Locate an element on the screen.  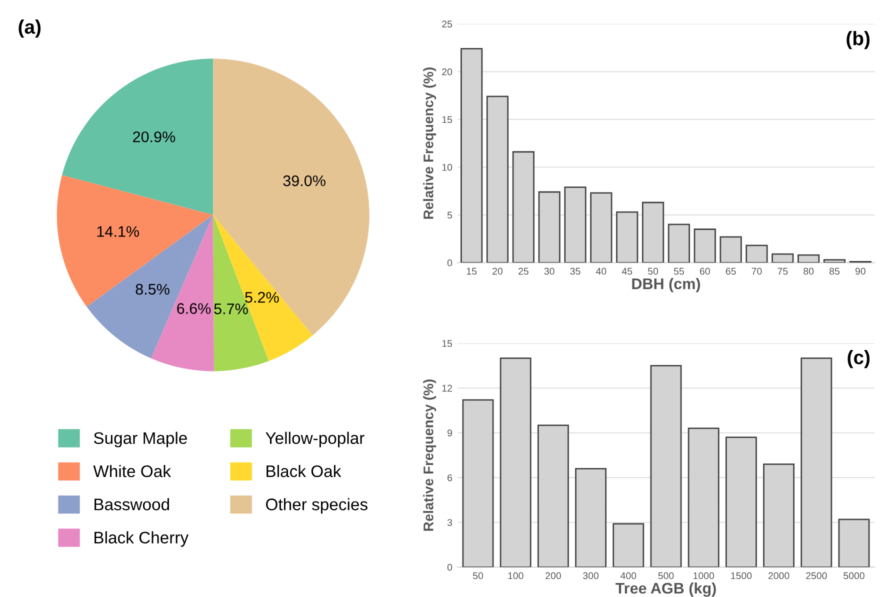
legend-label: Yellow-poplar is located at coordinates (315, 440).